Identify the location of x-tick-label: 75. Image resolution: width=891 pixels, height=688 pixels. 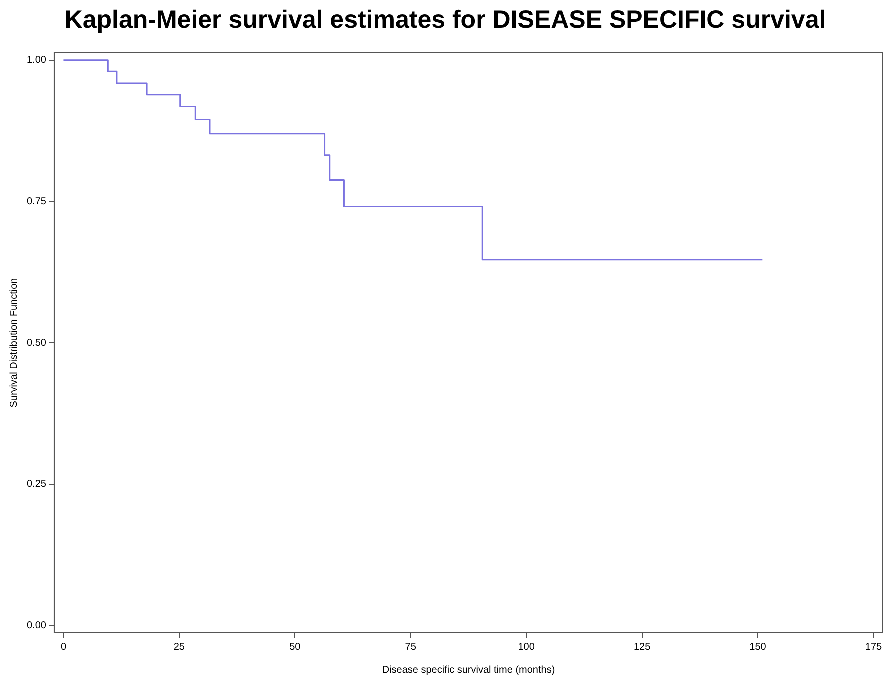
(411, 647).